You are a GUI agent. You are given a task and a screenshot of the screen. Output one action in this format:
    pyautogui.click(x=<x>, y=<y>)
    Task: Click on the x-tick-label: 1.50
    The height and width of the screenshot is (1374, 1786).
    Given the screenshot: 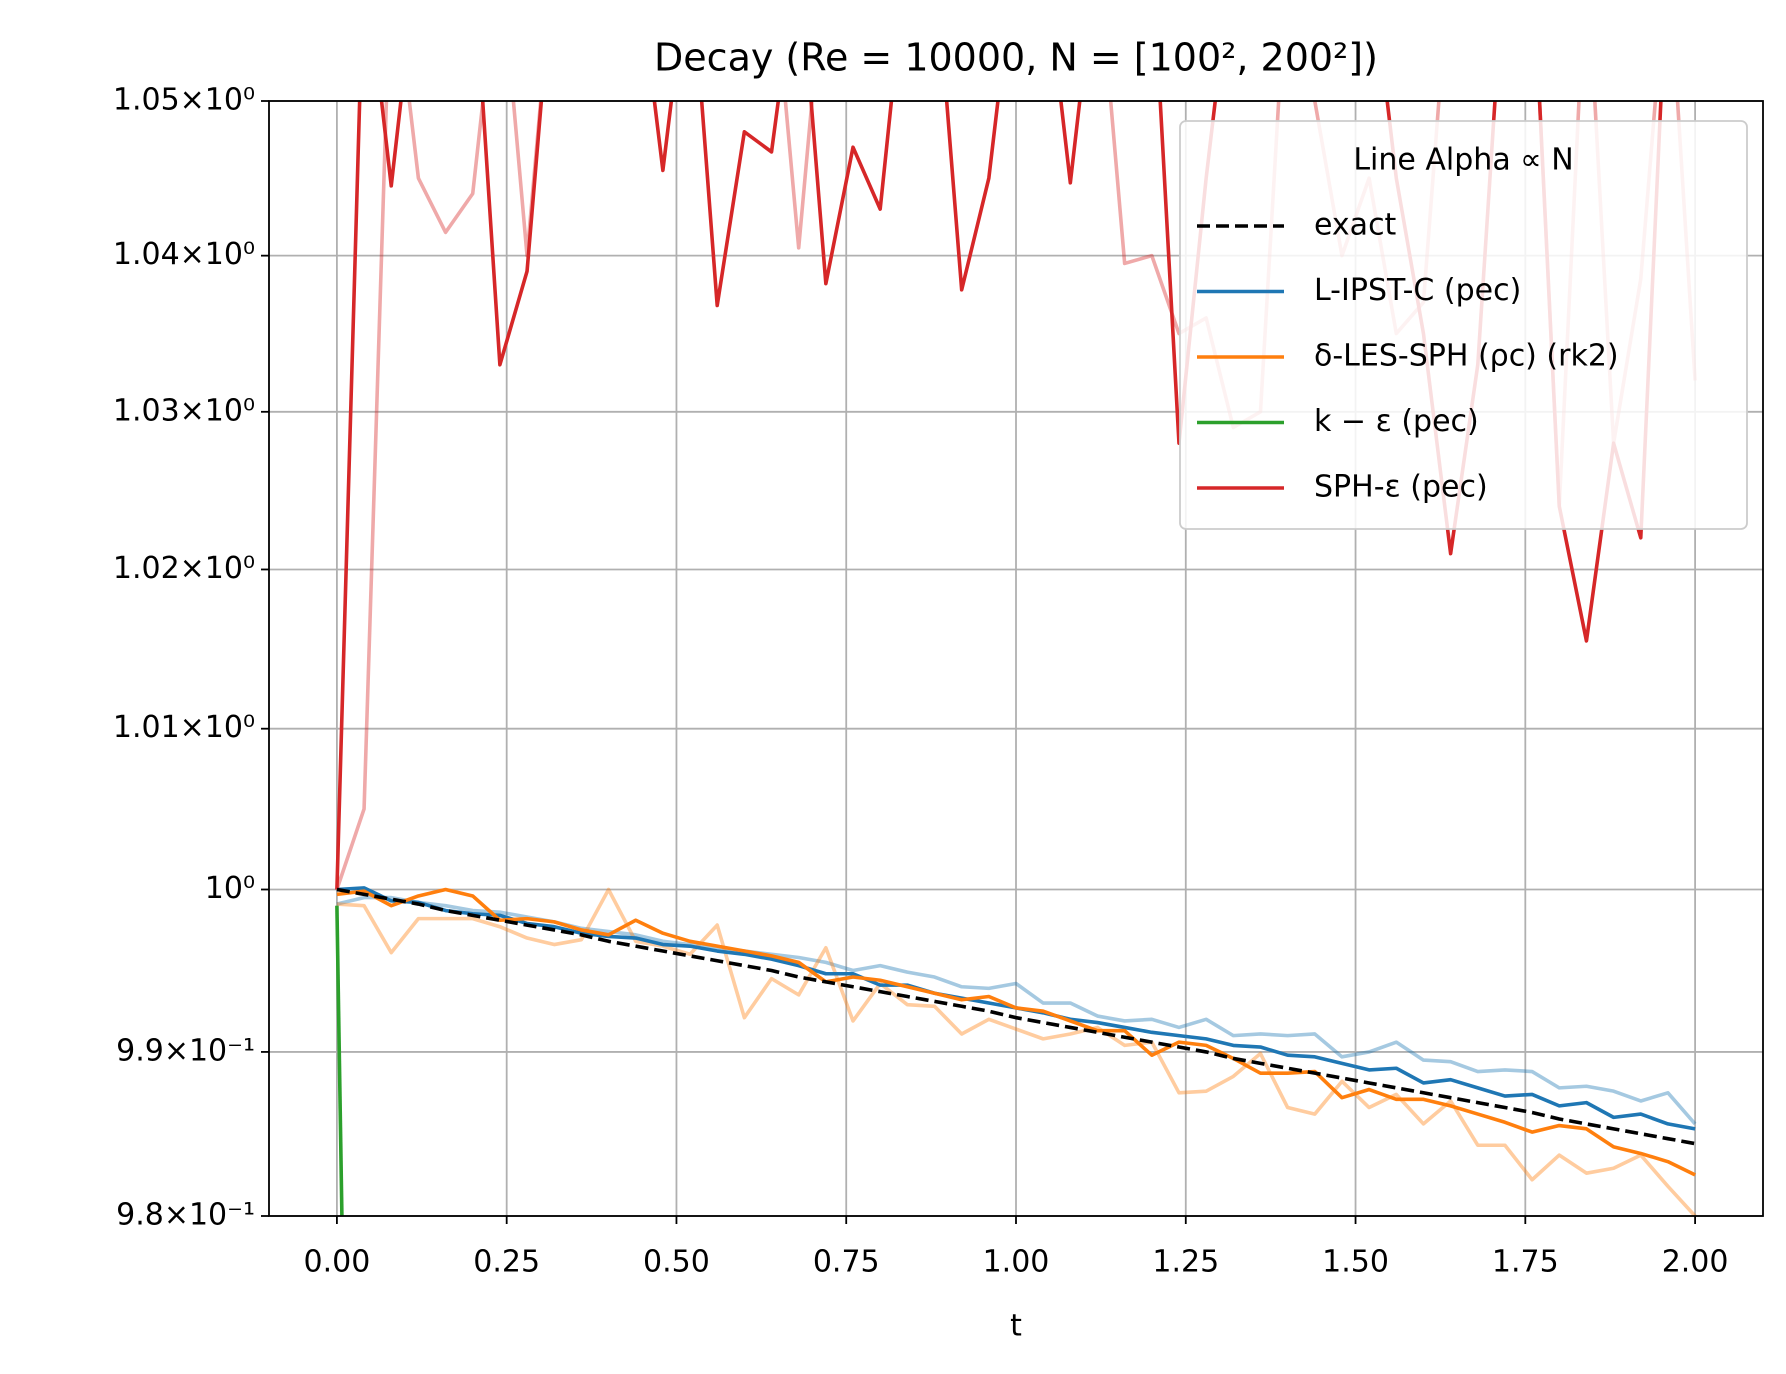 What is the action you would take?
    pyautogui.click(x=1355, y=1262)
    